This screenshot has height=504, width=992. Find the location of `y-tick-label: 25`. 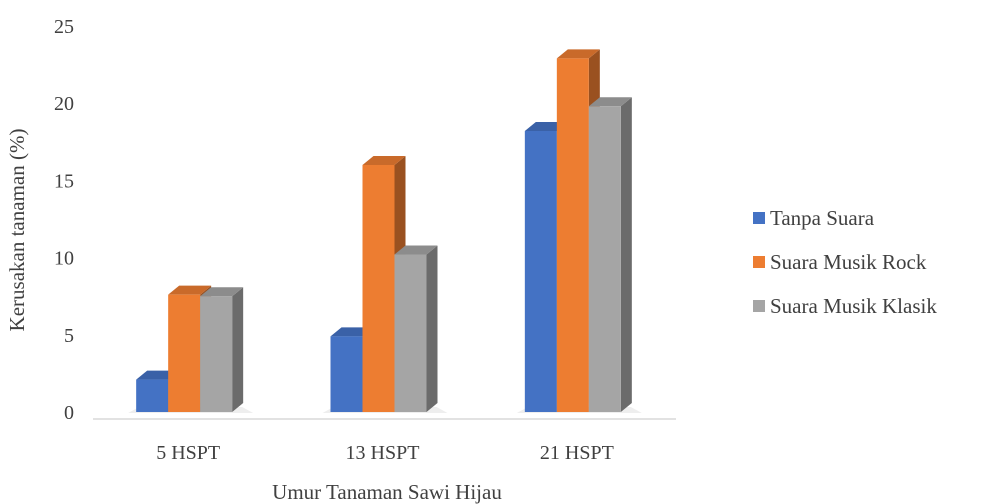

y-tick-label: 25 is located at coordinates (64, 27).